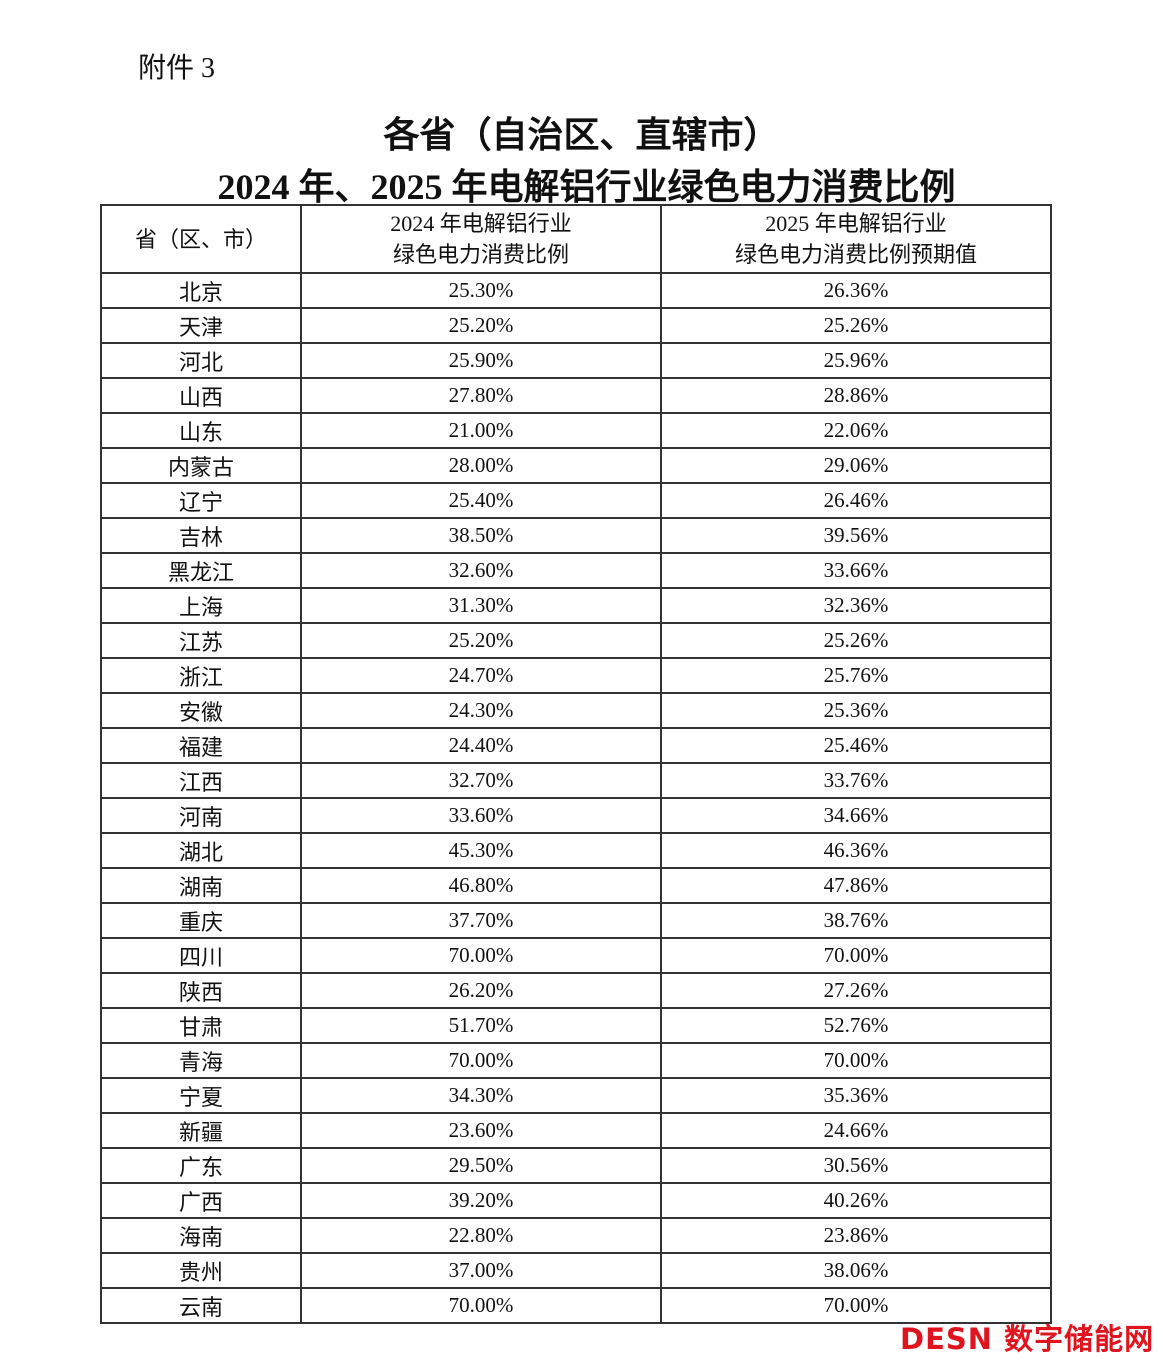 This screenshot has width=1163, height=1368. I want to click on province-cell: 吉林, so click(201, 535).